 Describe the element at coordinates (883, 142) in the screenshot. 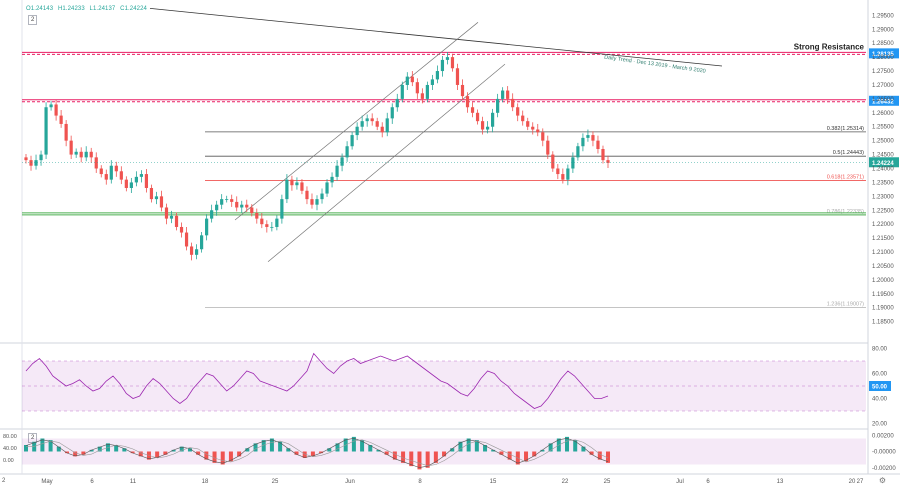

I see `price-tick-label: 1.25000` at that location.